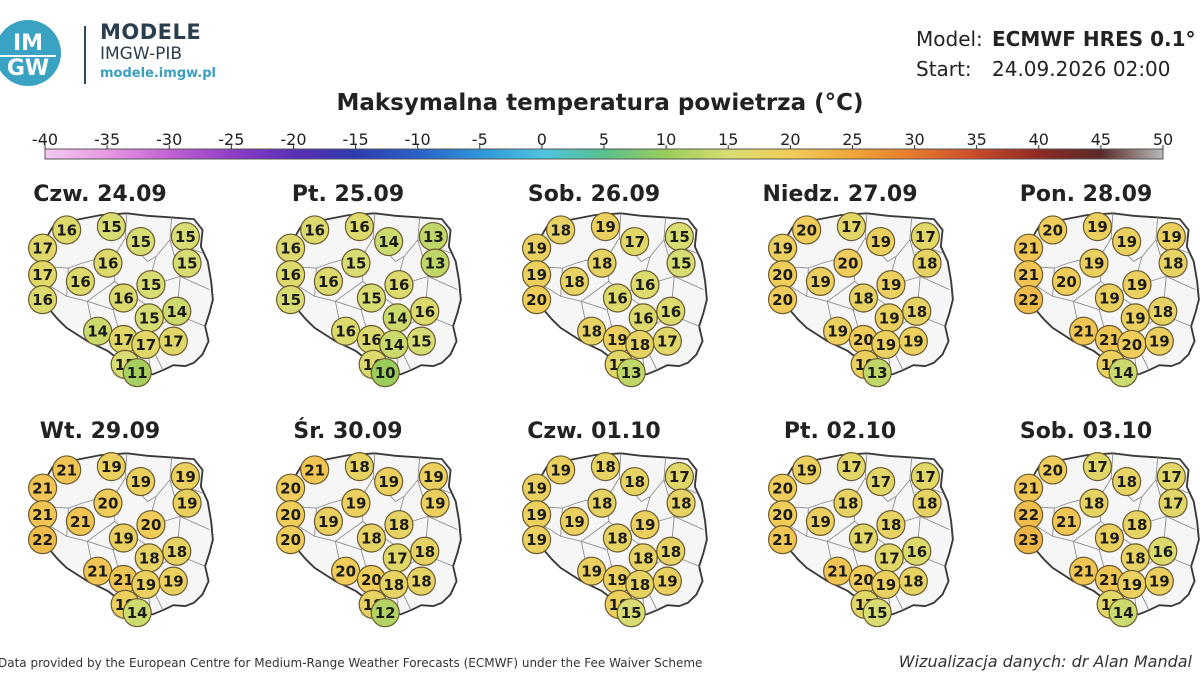 The image size is (1200, 675). Describe the element at coordinates (433, 236) in the screenshot. I see `temperature-marker: 13` at that location.